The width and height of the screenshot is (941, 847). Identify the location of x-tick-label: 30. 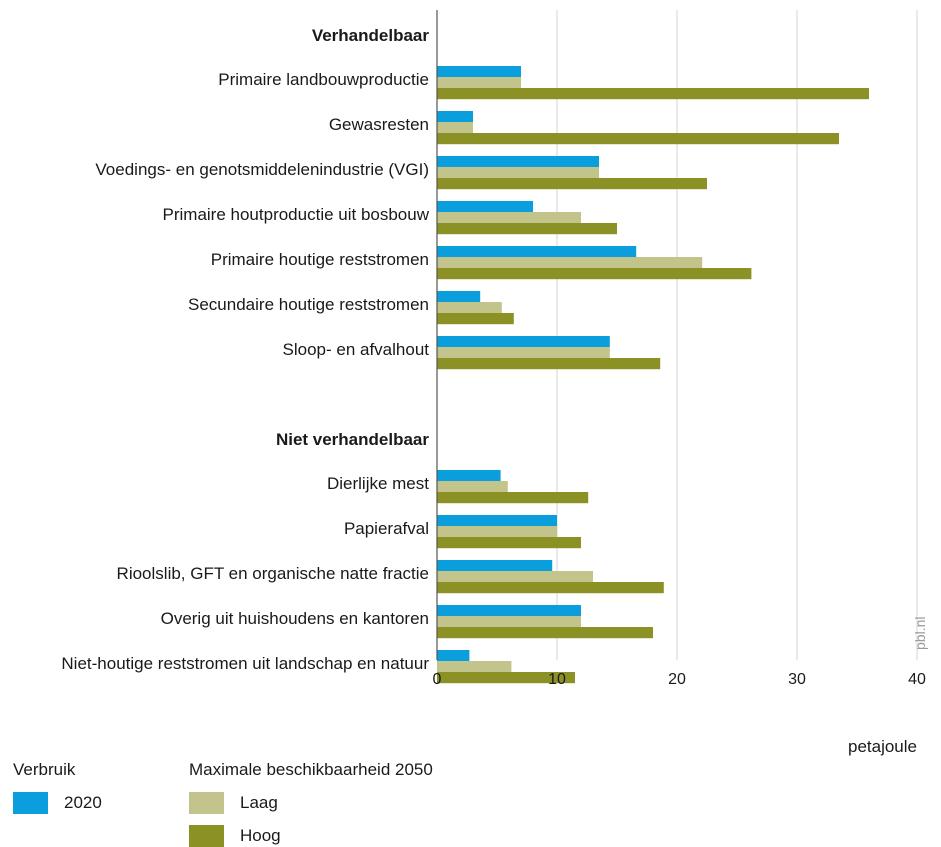
(797, 679).